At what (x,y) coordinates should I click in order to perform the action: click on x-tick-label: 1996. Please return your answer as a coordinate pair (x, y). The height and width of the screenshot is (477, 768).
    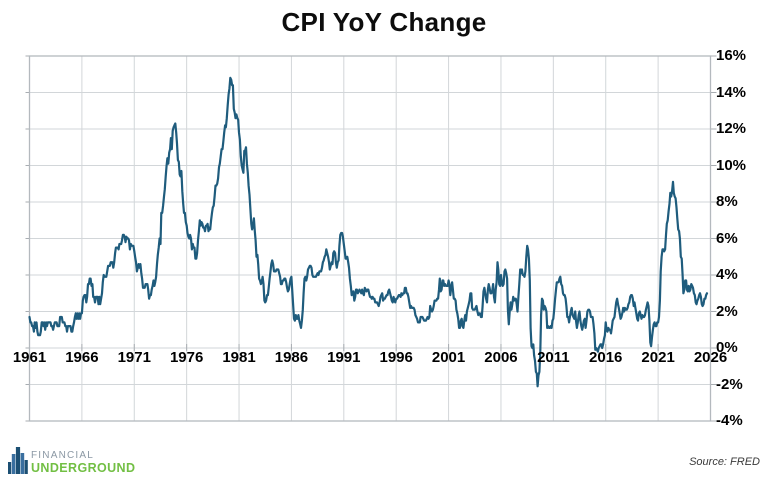
    Looking at the image, I should click on (396, 357).